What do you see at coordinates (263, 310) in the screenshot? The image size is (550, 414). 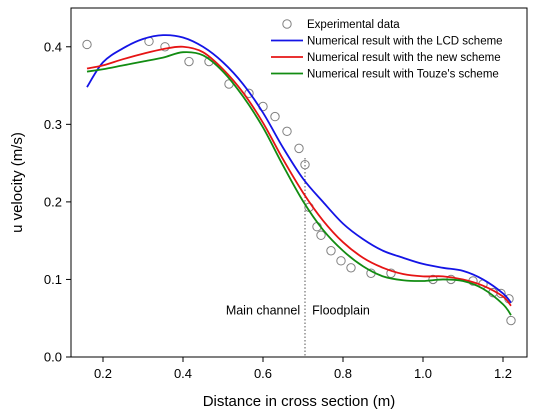 I see `annotation-label: Main channel` at bounding box center [263, 310].